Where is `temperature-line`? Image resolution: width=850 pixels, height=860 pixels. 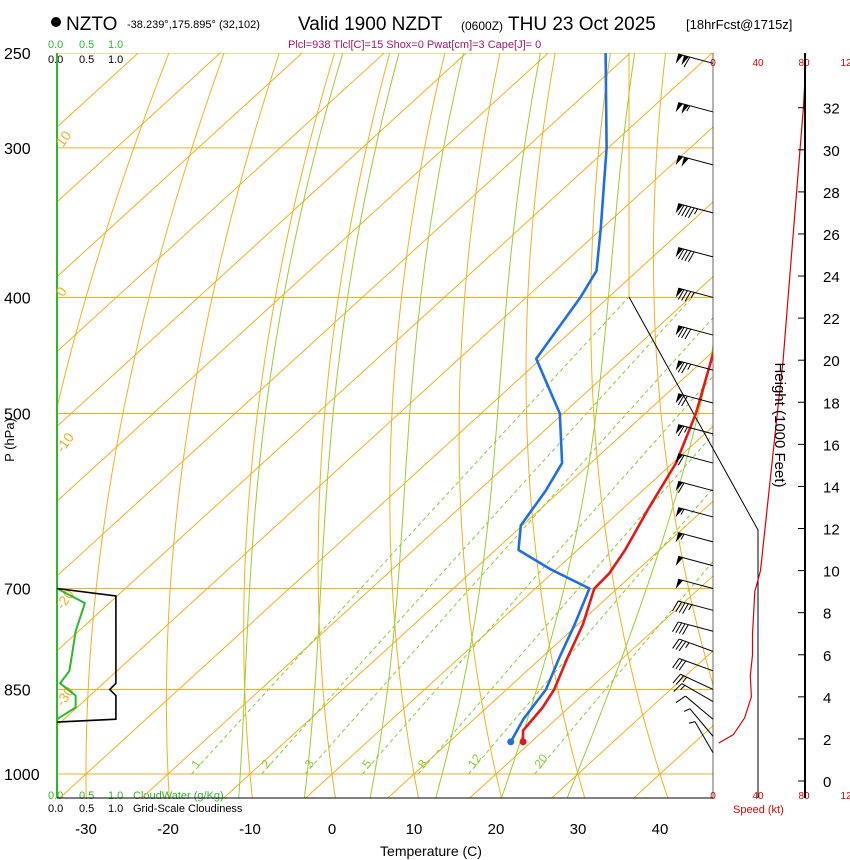
temperature-line is located at coordinates (617, 545).